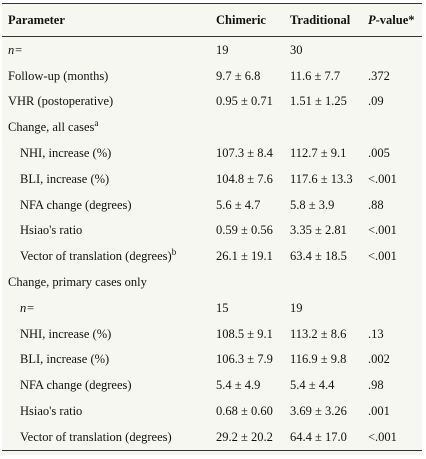 The height and width of the screenshot is (459, 426). What do you see at coordinates (376, 385) in the screenshot?
I see `row-pvalue: .98` at bounding box center [376, 385].